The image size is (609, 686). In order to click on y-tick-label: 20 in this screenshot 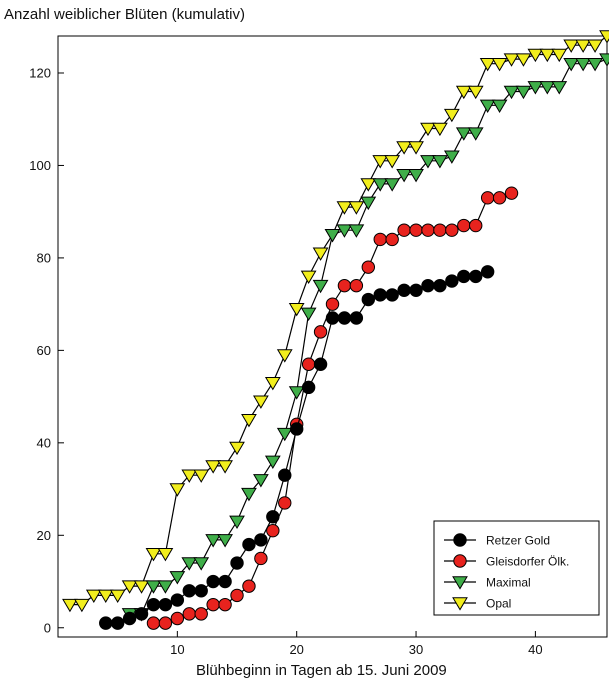, I will do `click(44, 535)`.